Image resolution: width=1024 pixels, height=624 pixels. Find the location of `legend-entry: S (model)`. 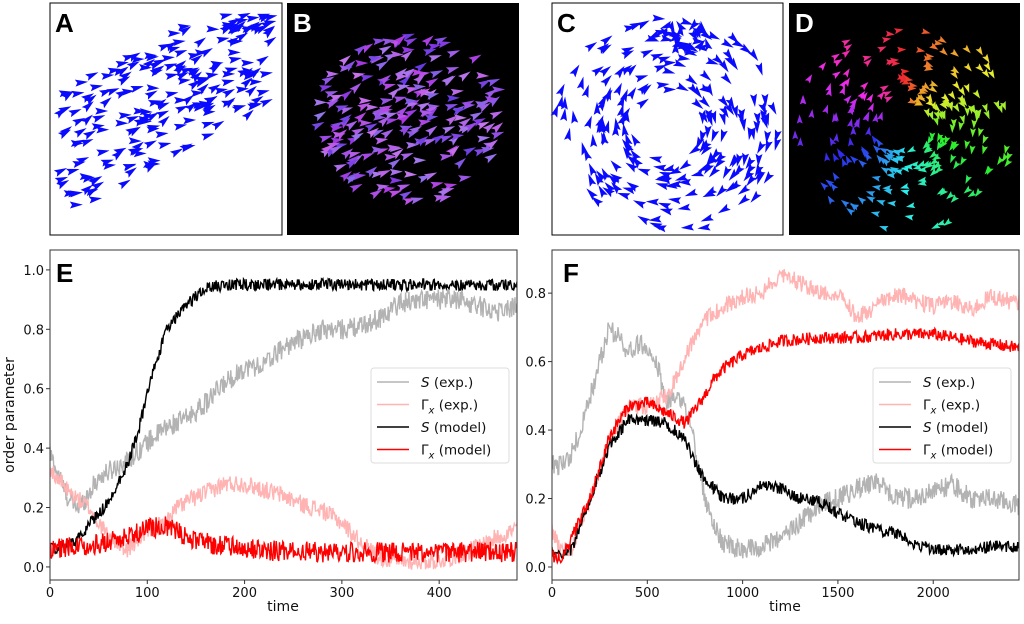

legend-entry: S (model) is located at coordinates (453, 428).